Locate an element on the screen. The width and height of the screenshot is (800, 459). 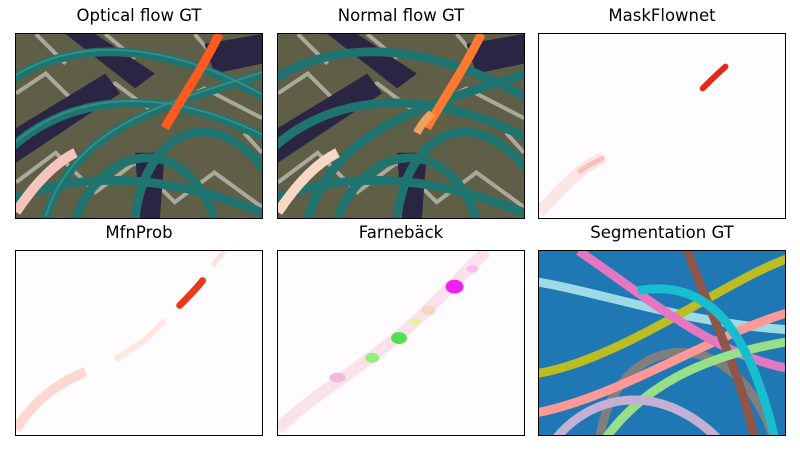
panel-optical-flow-gt: Optical flow GT is located at coordinates (139, 112).